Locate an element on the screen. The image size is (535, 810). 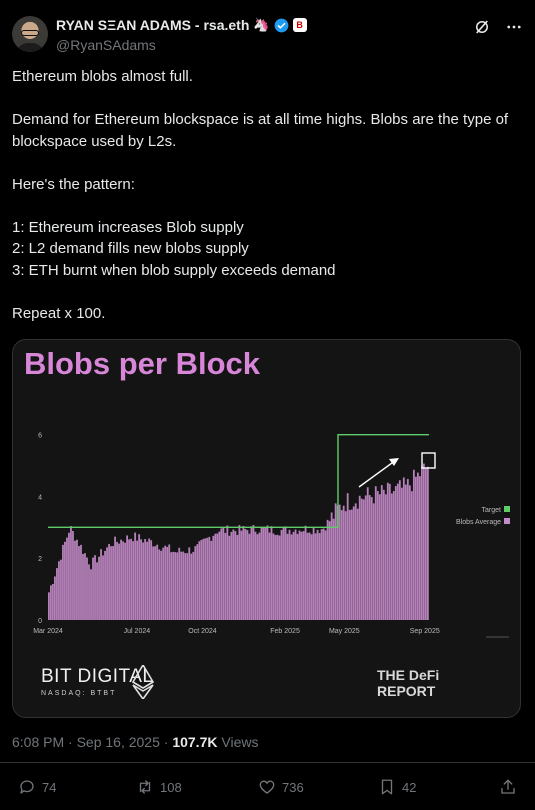
more-options-icon is located at coordinates (514, 27).